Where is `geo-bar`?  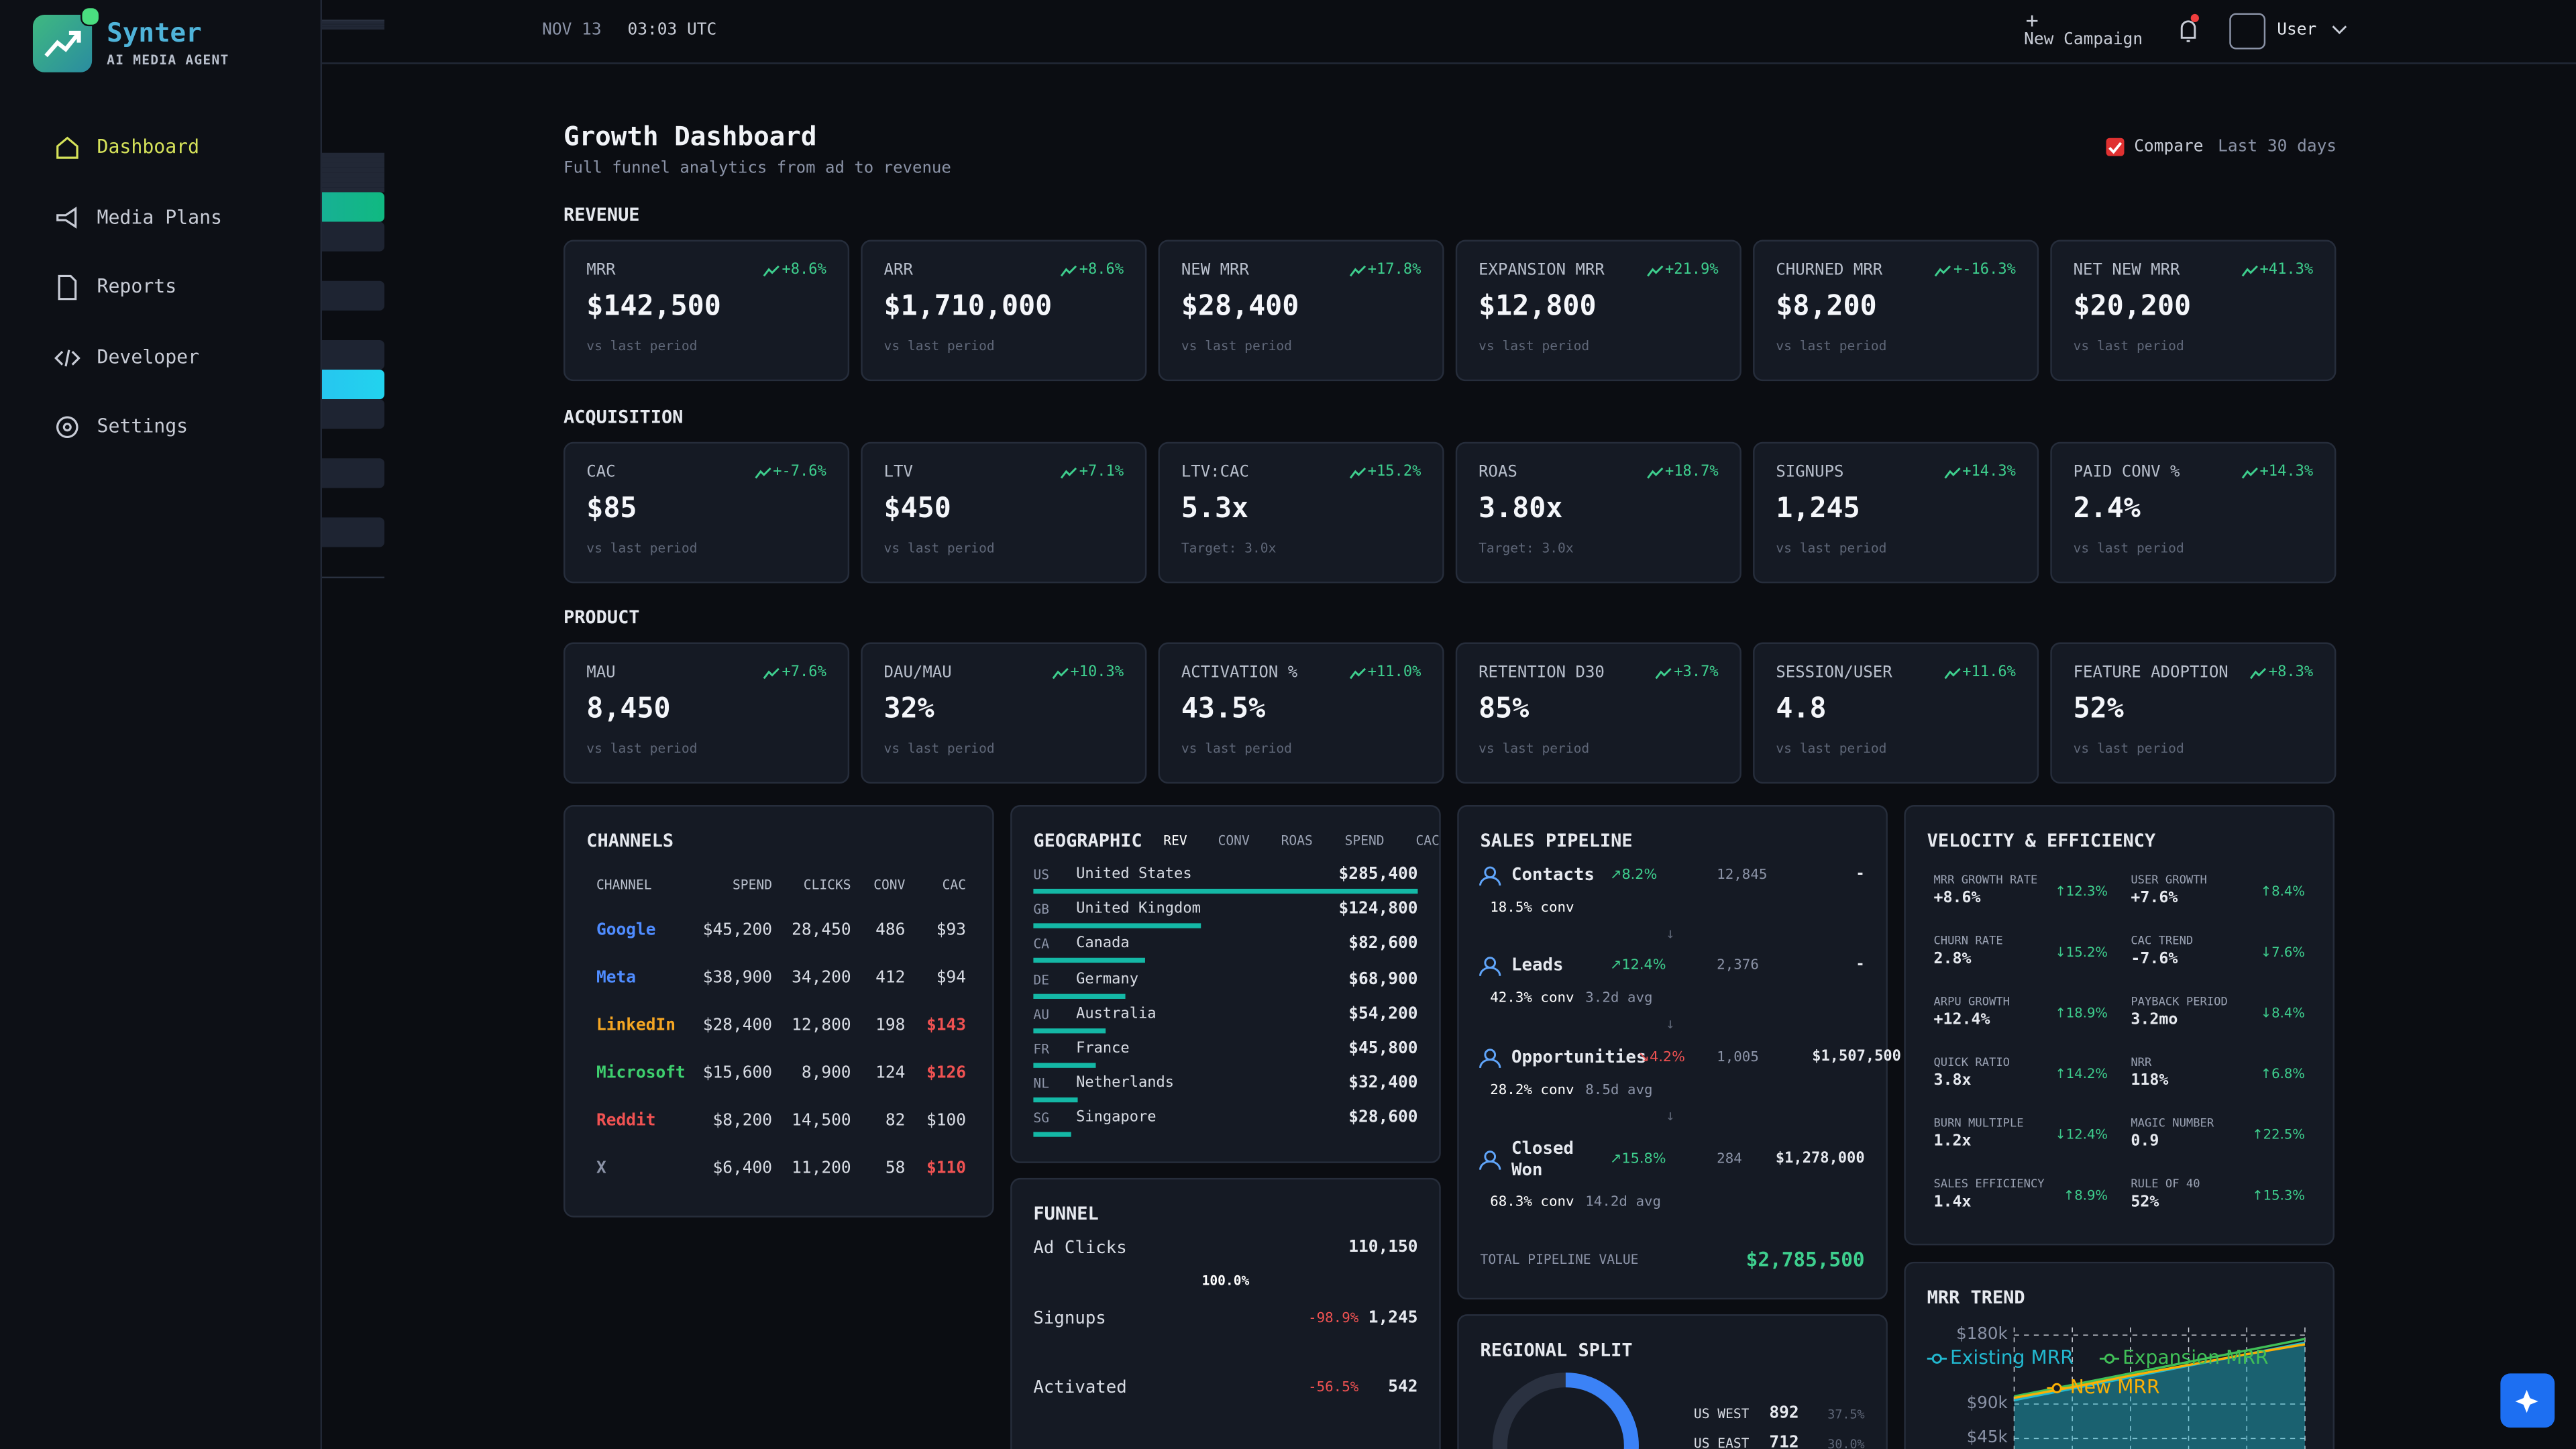
geo-bar is located at coordinates (1070, 1030).